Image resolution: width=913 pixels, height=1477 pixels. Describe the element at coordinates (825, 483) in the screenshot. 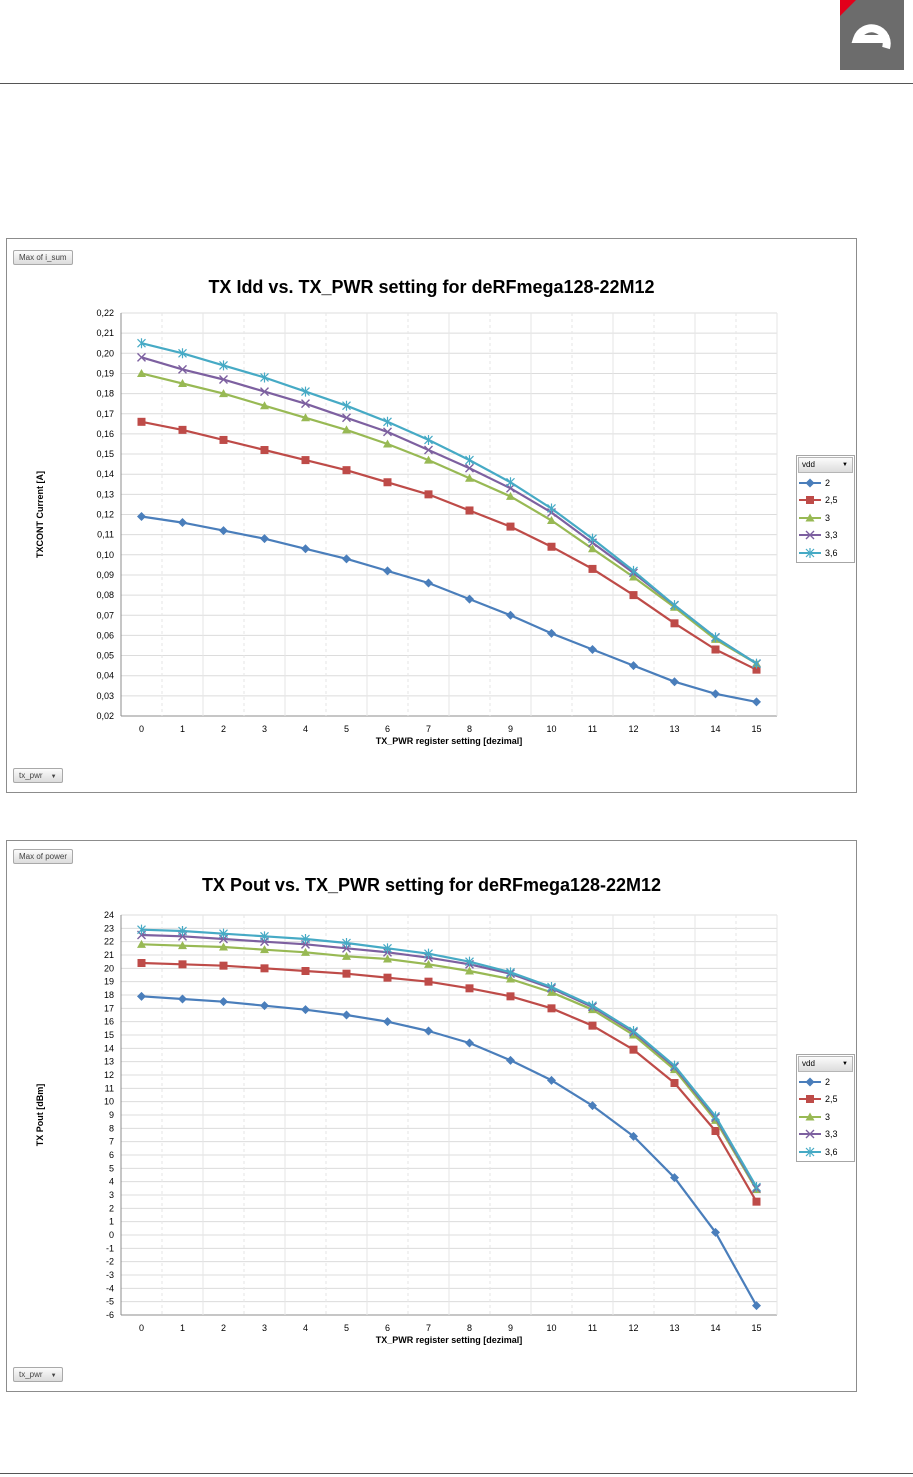

I see `legend-item: 2` at that location.